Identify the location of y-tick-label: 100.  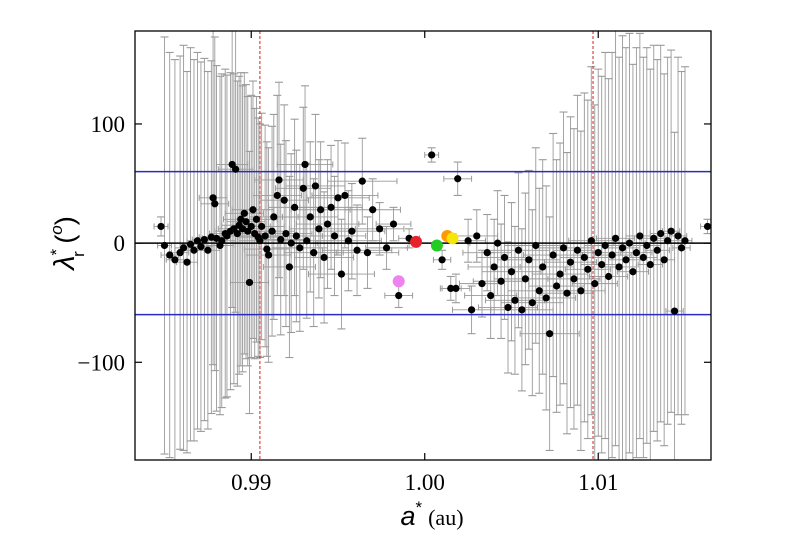
(108, 124).